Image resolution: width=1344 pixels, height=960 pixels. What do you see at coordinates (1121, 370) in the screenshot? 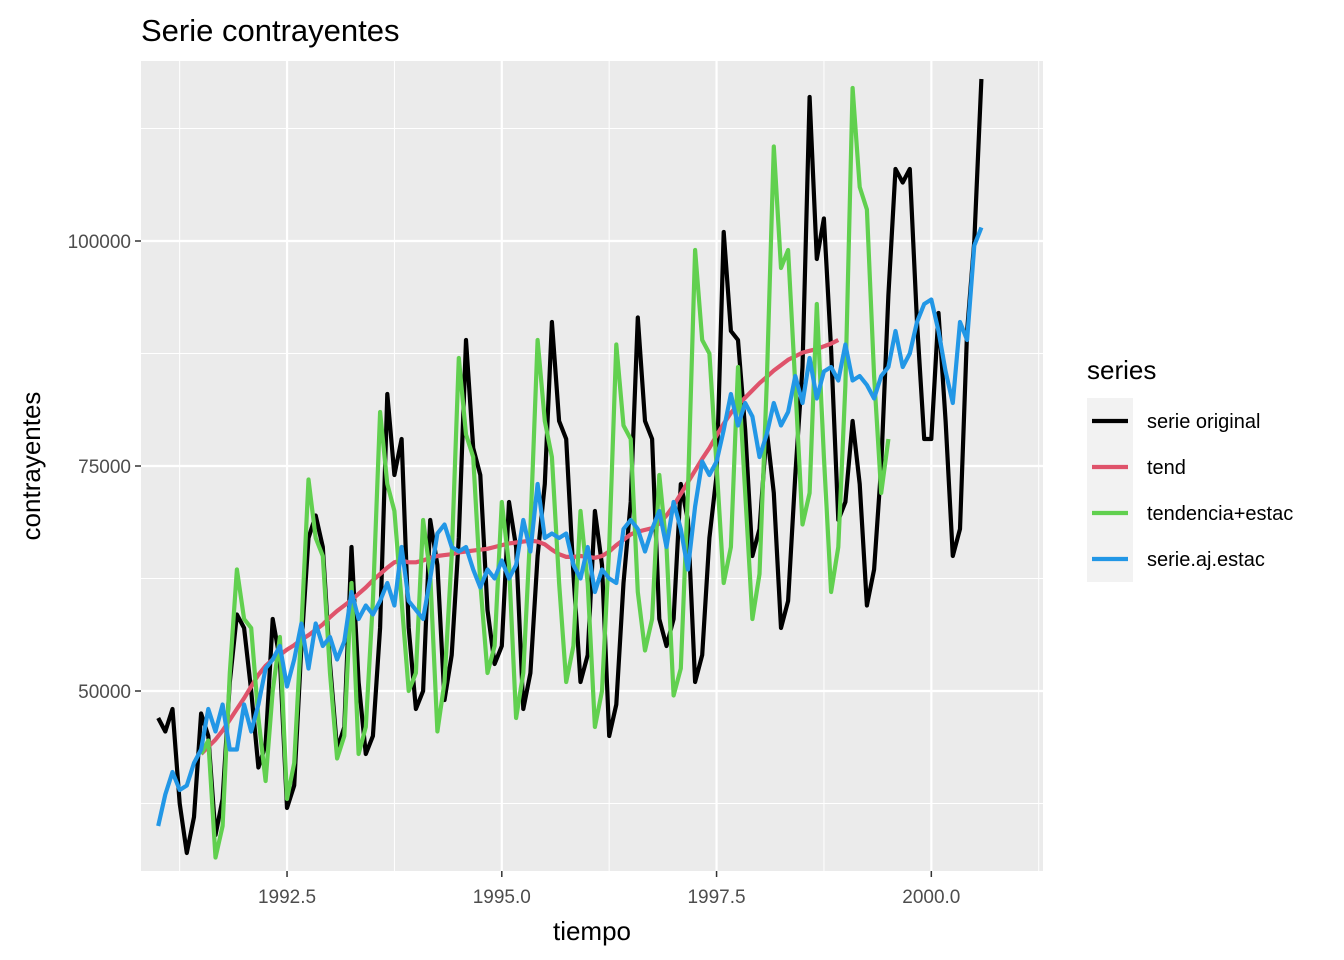
I see `legend-title: series` at bounding box center [1121, 370].